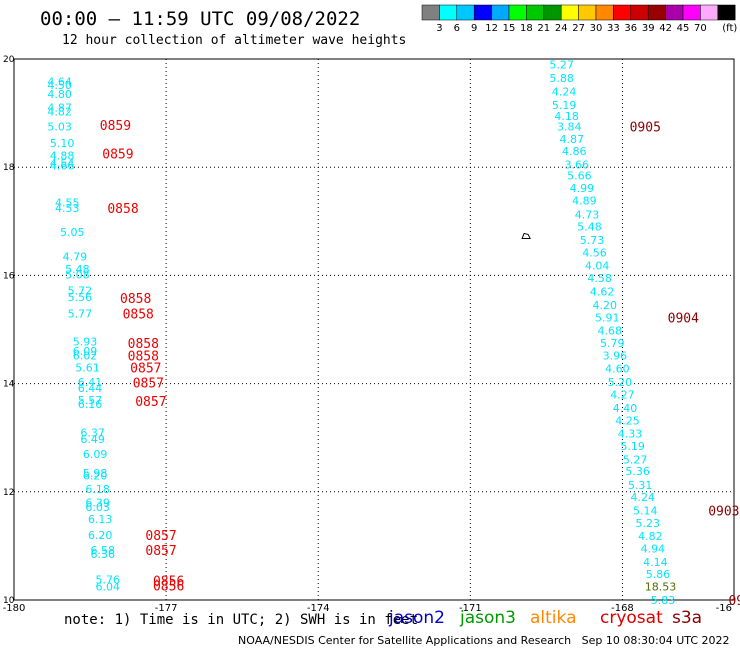  I want to click on y-tick-label: 10, so click(9, 601).